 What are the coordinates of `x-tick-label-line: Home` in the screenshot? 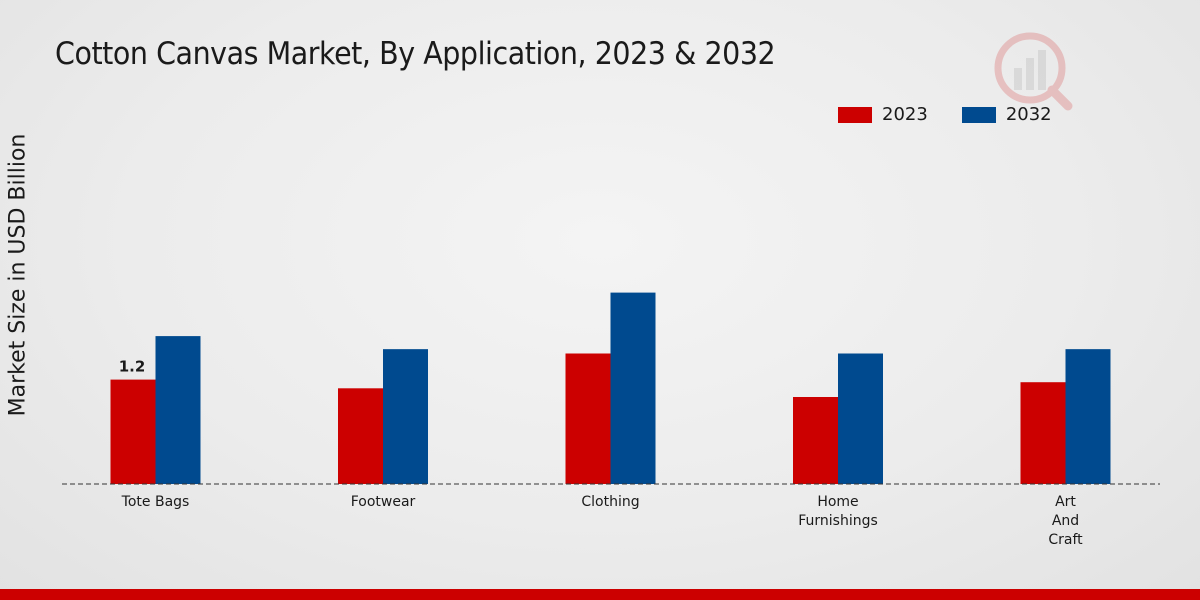 It's located at (837, 502).